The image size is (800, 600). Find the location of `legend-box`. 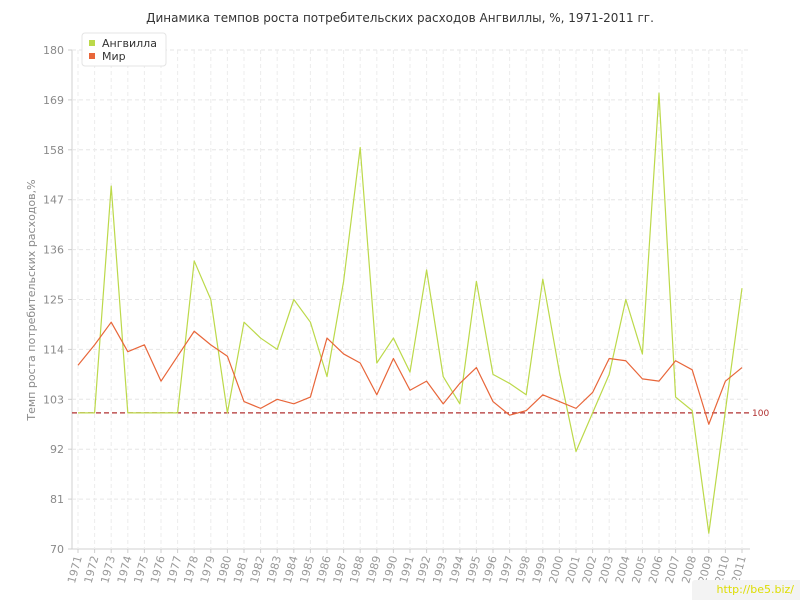

legend-box is located at coordinates (124, 49).